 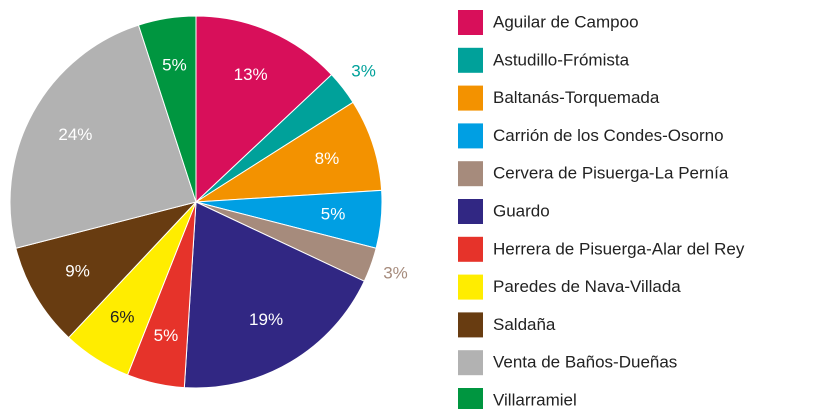 What do you see at coordinates (585, 362) in the screenshot?
I see `legend-label: Venta de Baños-Dueñas` at bounding box center [585, 362].